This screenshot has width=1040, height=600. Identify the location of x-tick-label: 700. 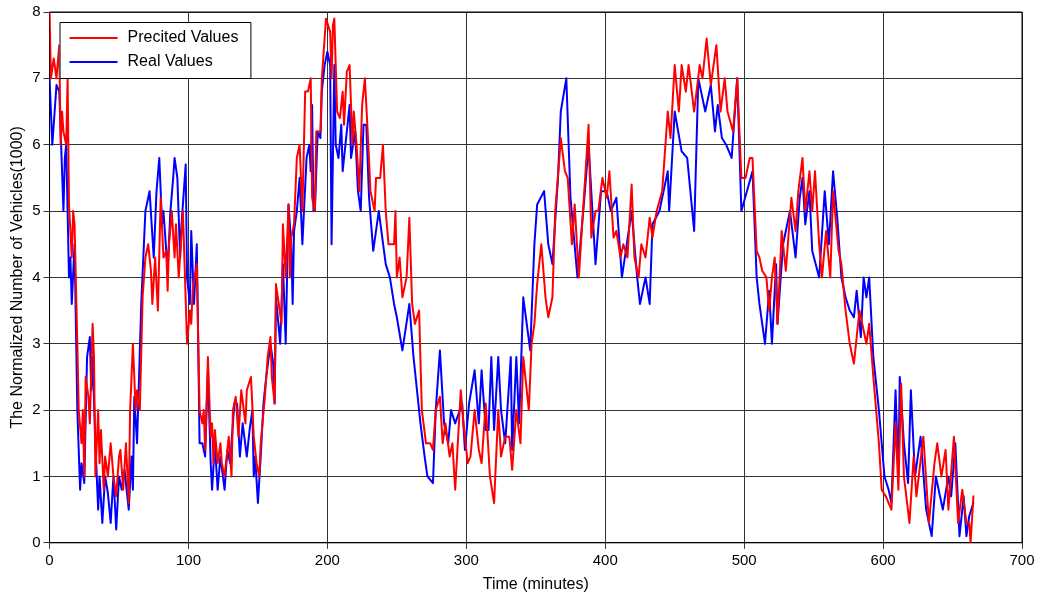
(1022, 559).